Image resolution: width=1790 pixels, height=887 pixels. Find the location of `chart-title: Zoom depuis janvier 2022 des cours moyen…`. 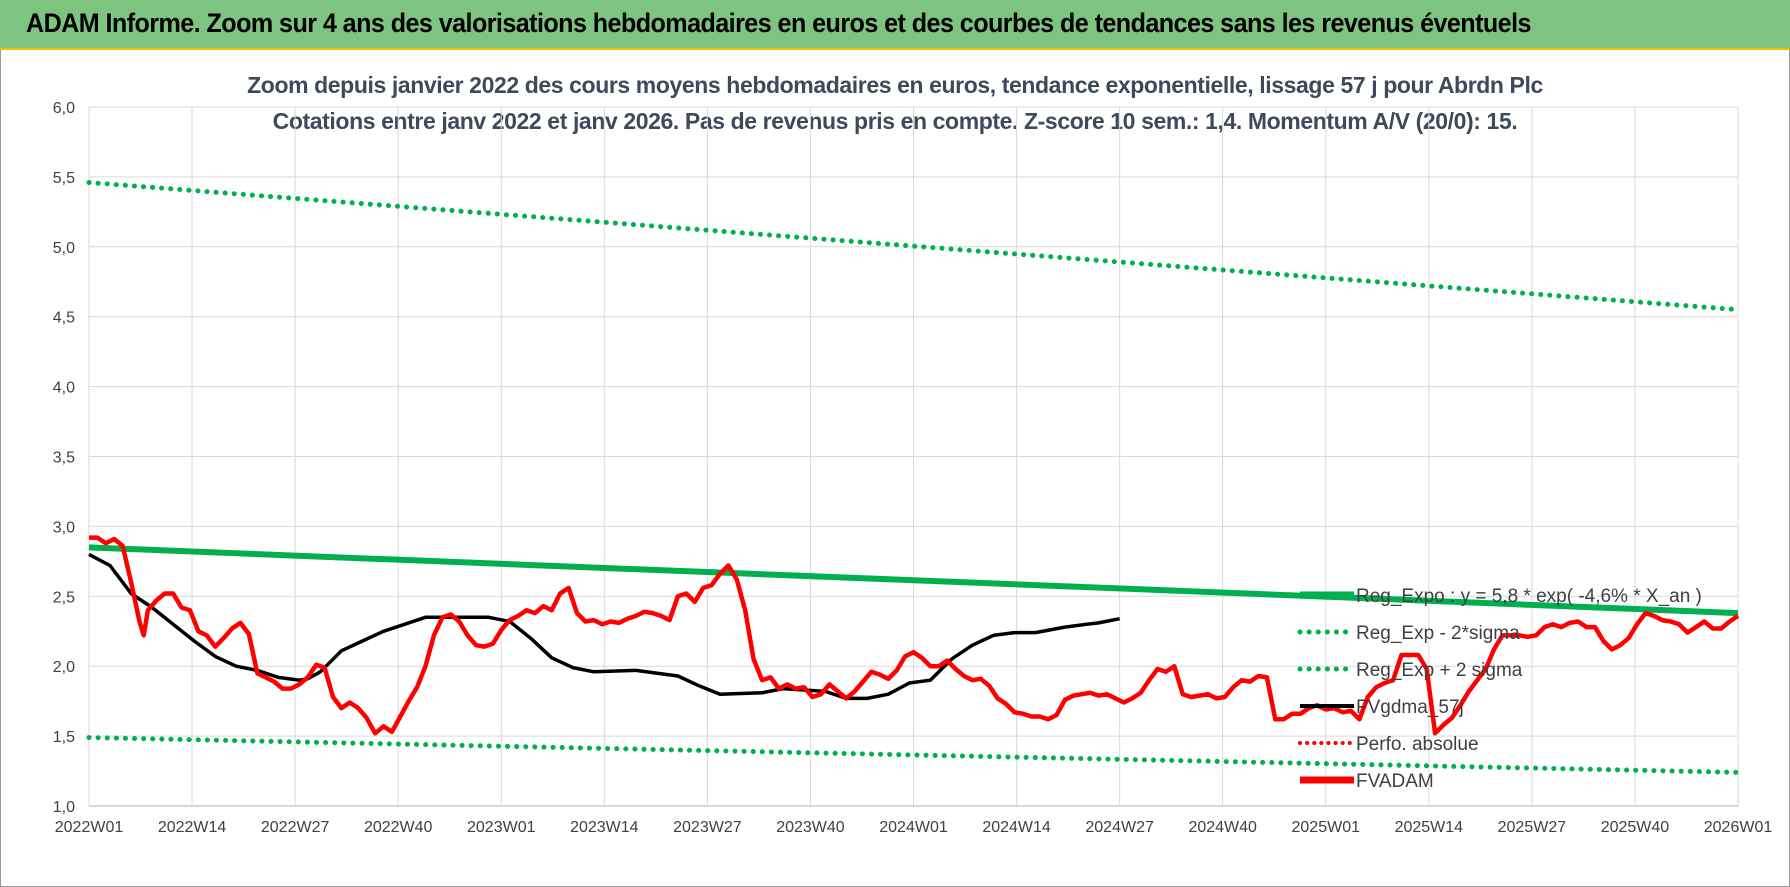

chart-title: Zoom depuis janvier 2022 des cours moyen… is located at coordinates (895, 85).